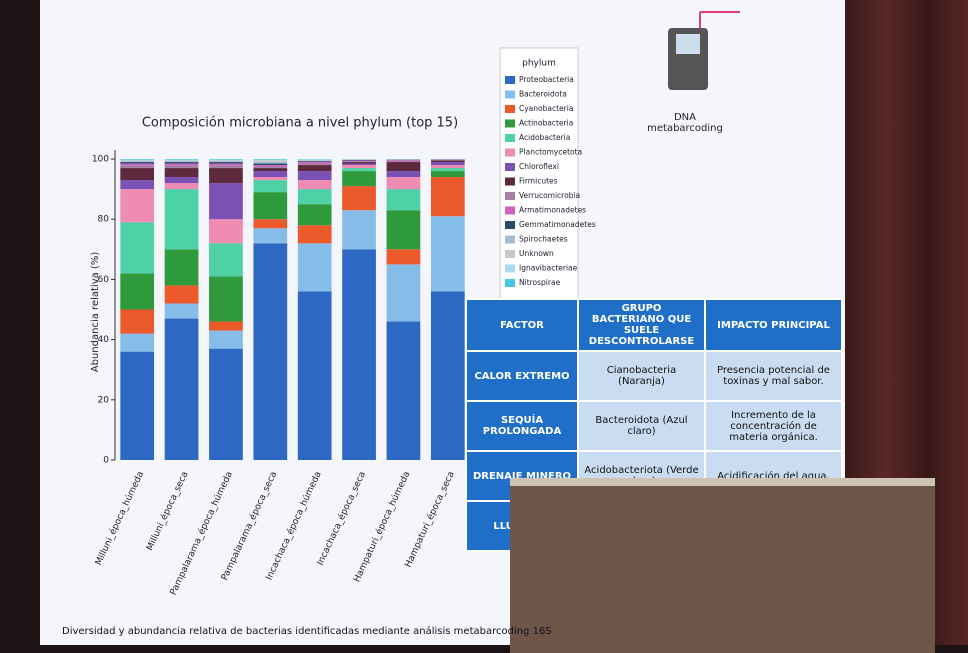  Describe the element at coordinates (538, 181) in the screenshot. I see `legend-label: Firmicutes` at that location.